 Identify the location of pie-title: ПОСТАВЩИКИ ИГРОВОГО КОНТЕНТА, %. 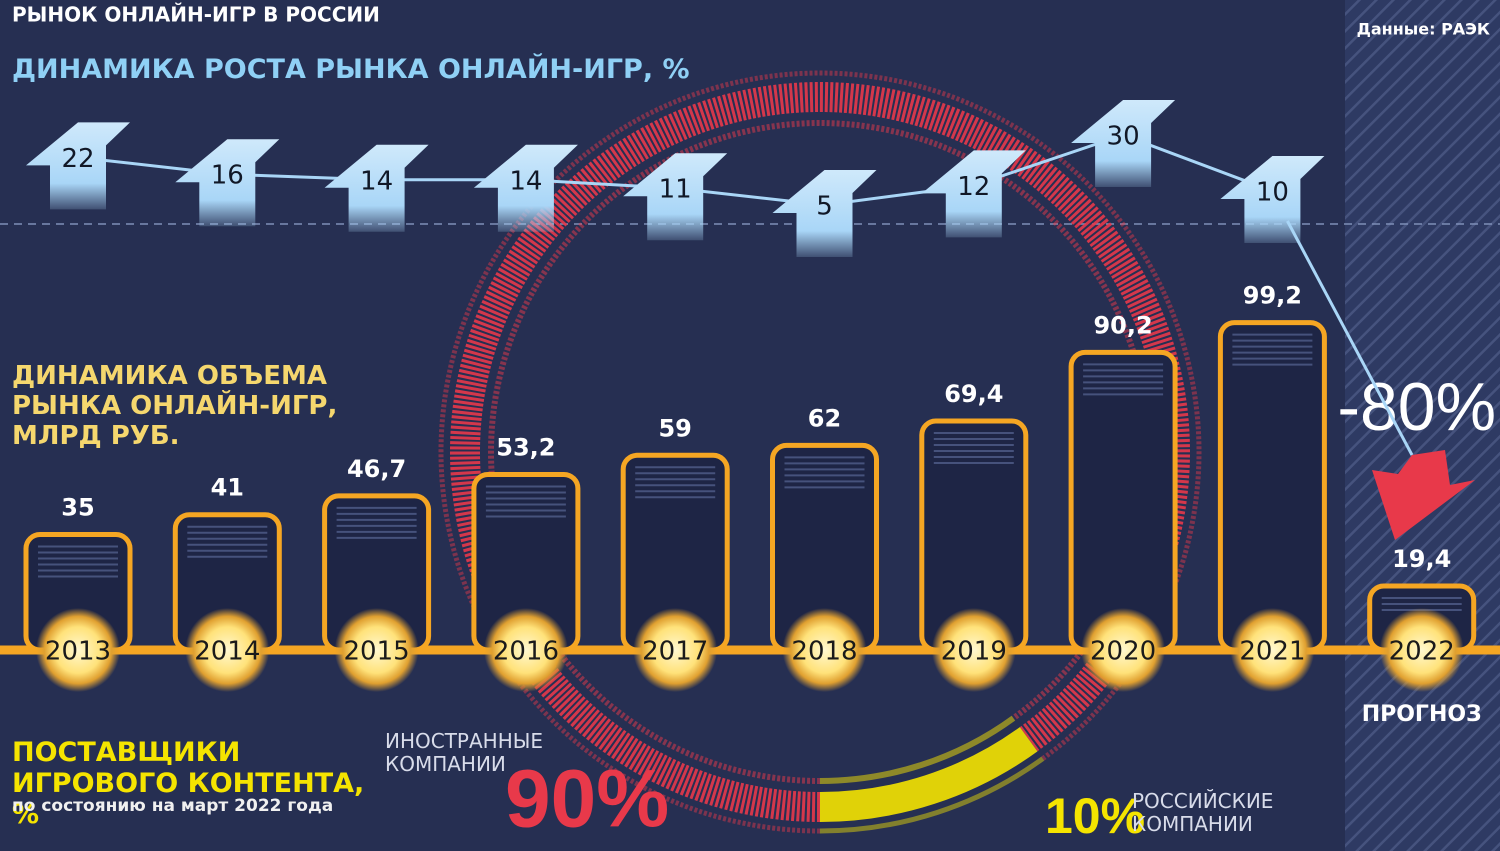
(188, 784).